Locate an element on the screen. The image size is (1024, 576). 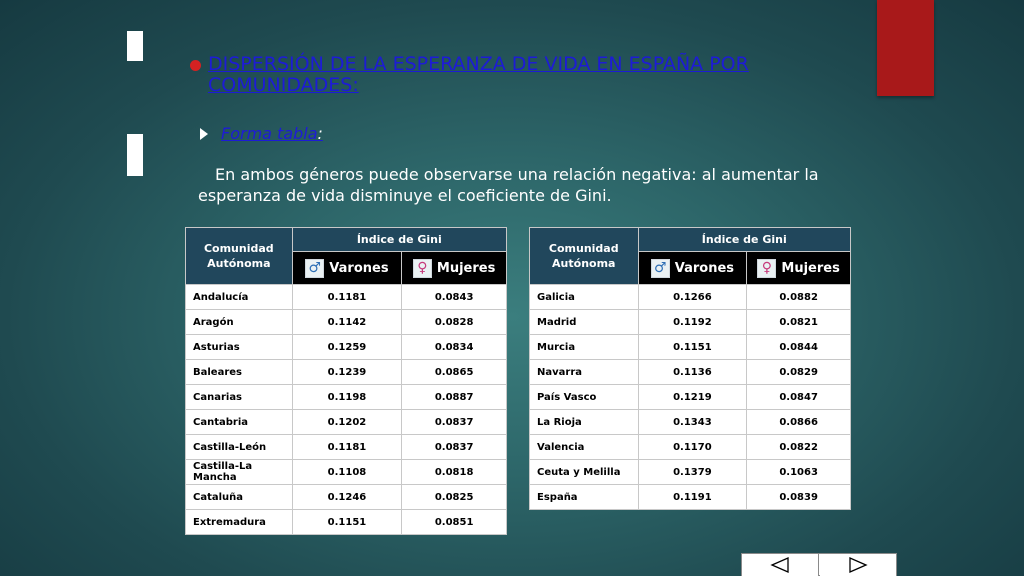
table-row: Madrid 0.1192 0.0821 is located at coordinates (690, 322).